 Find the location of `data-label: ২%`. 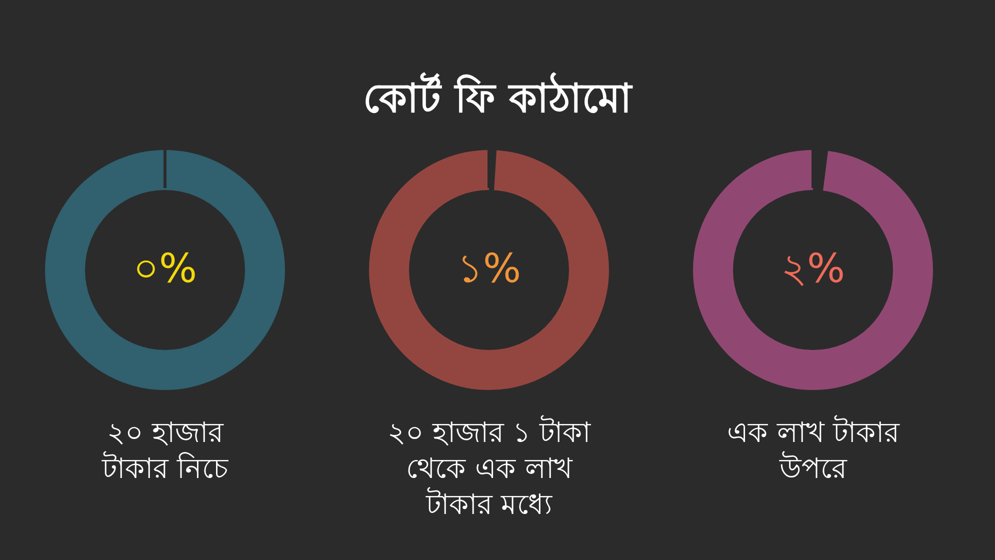

data-label: ২% is located at coordinates (813, 269).